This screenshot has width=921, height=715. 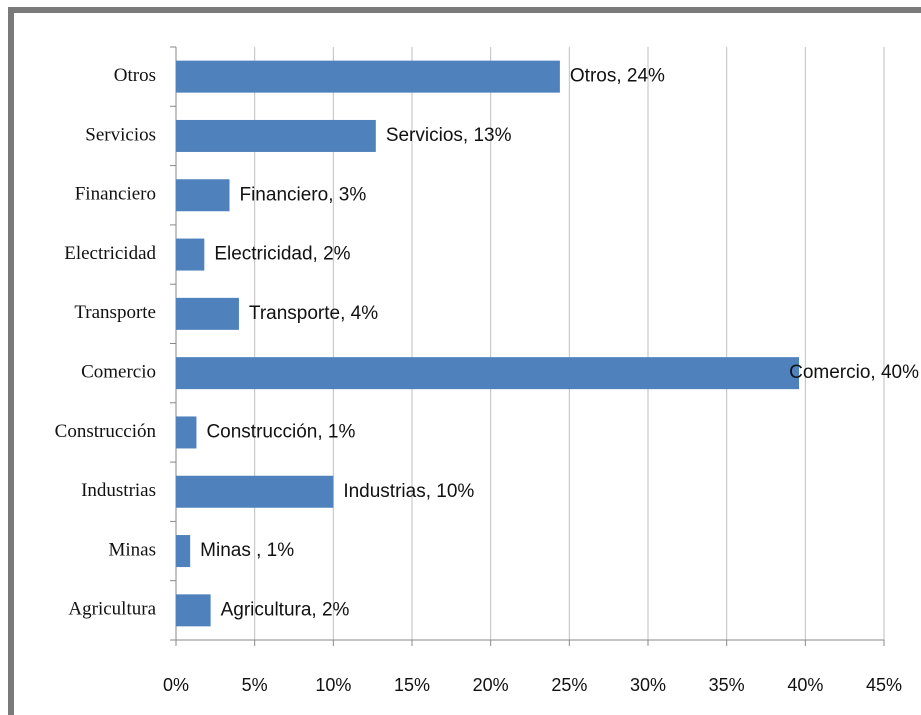 What do you see at coordinates (247, 550) in the screenshot?
I see `data-label: Minas , 1%` at bounding box center [247, 550].